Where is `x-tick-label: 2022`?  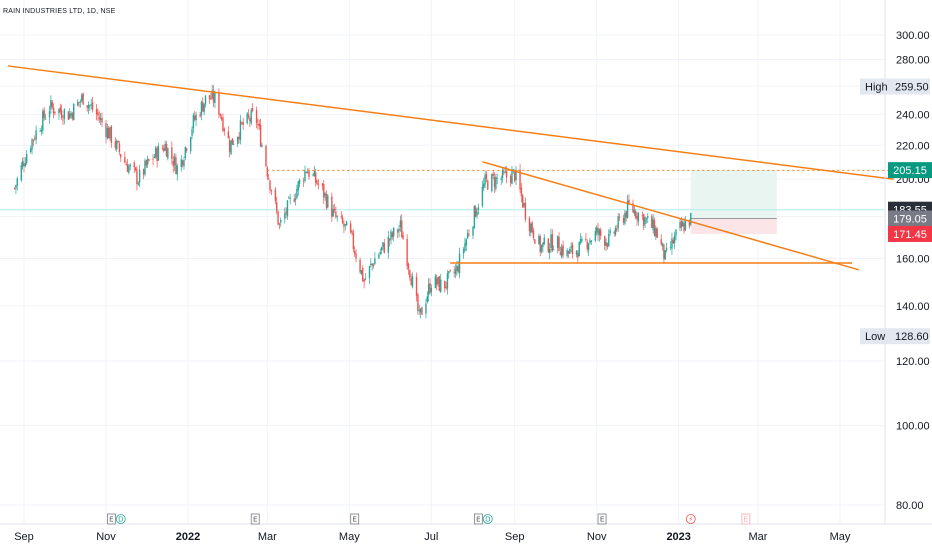 x-tick-label: 2022 is located at coordinates (188, 537).